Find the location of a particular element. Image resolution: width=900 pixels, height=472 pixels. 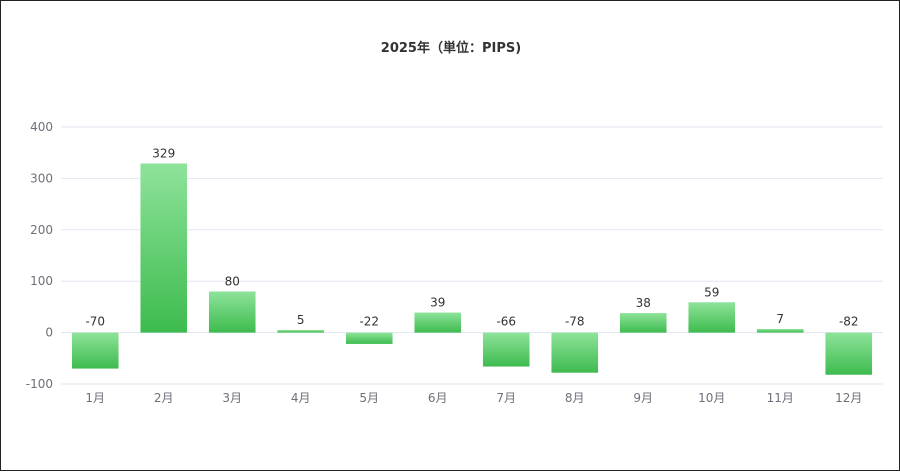

data-label: 5 is located at coordinates (301, 320).